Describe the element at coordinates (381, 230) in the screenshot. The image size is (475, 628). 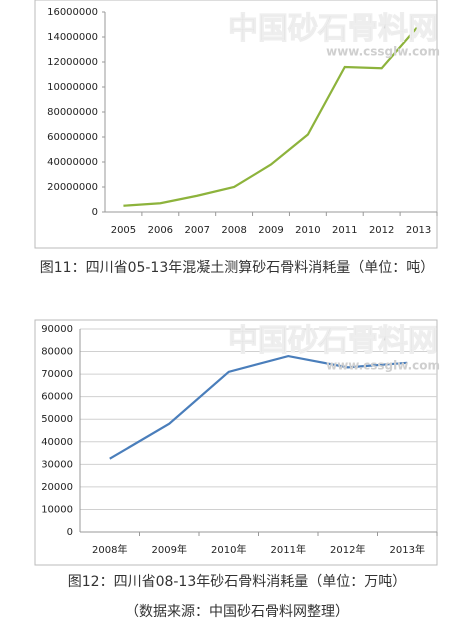
I see `x-tick-label: 2012` at that location.